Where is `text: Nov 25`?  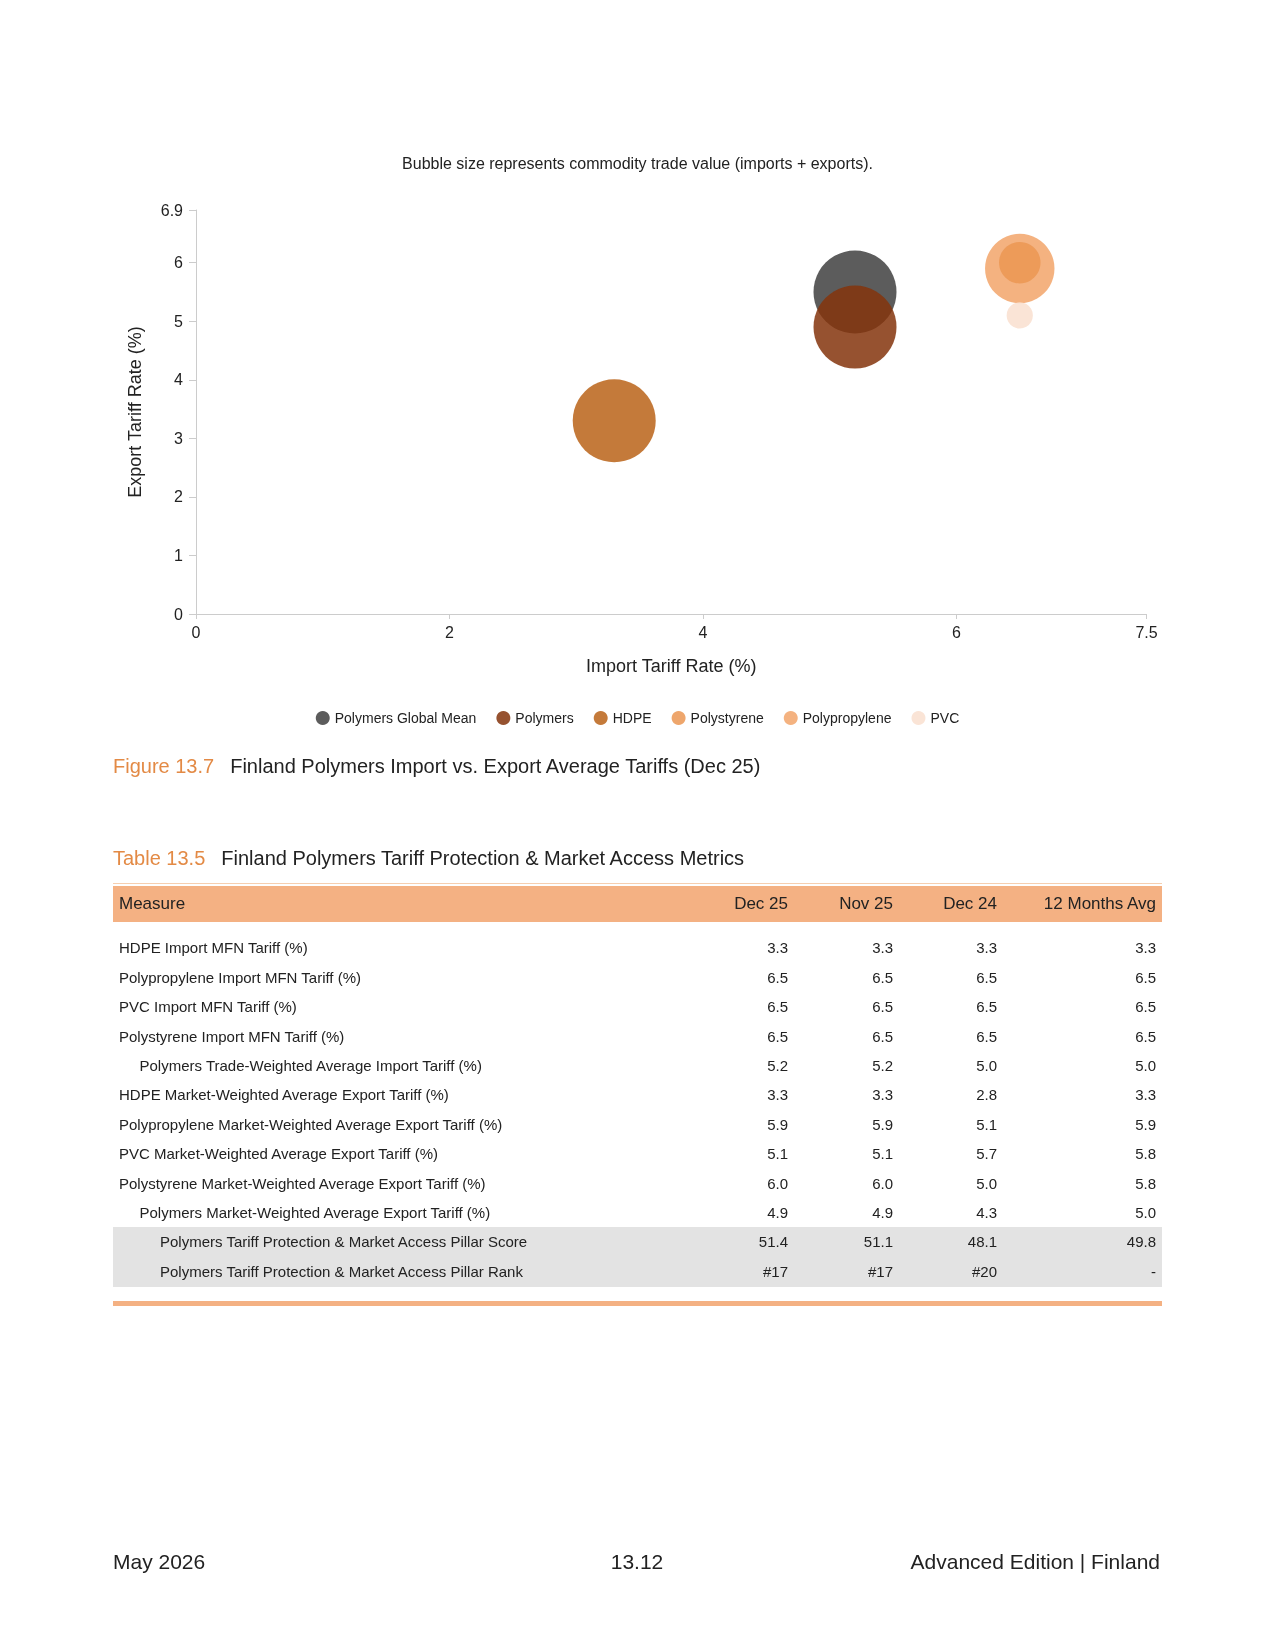
text: Nov 25 is located at coordinates (866, 903).